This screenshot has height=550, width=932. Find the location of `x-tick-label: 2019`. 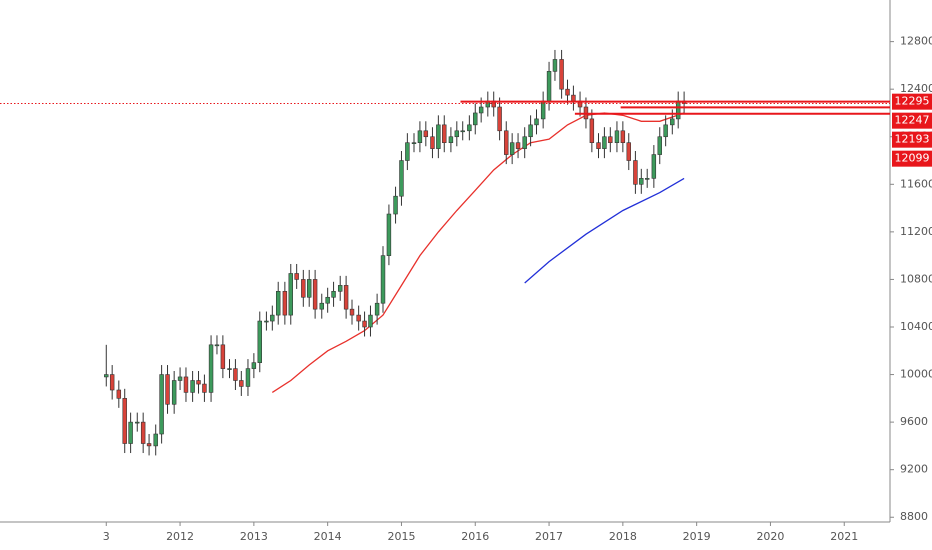

x-tick-label: 2019 is located at coordinates (697, 536).